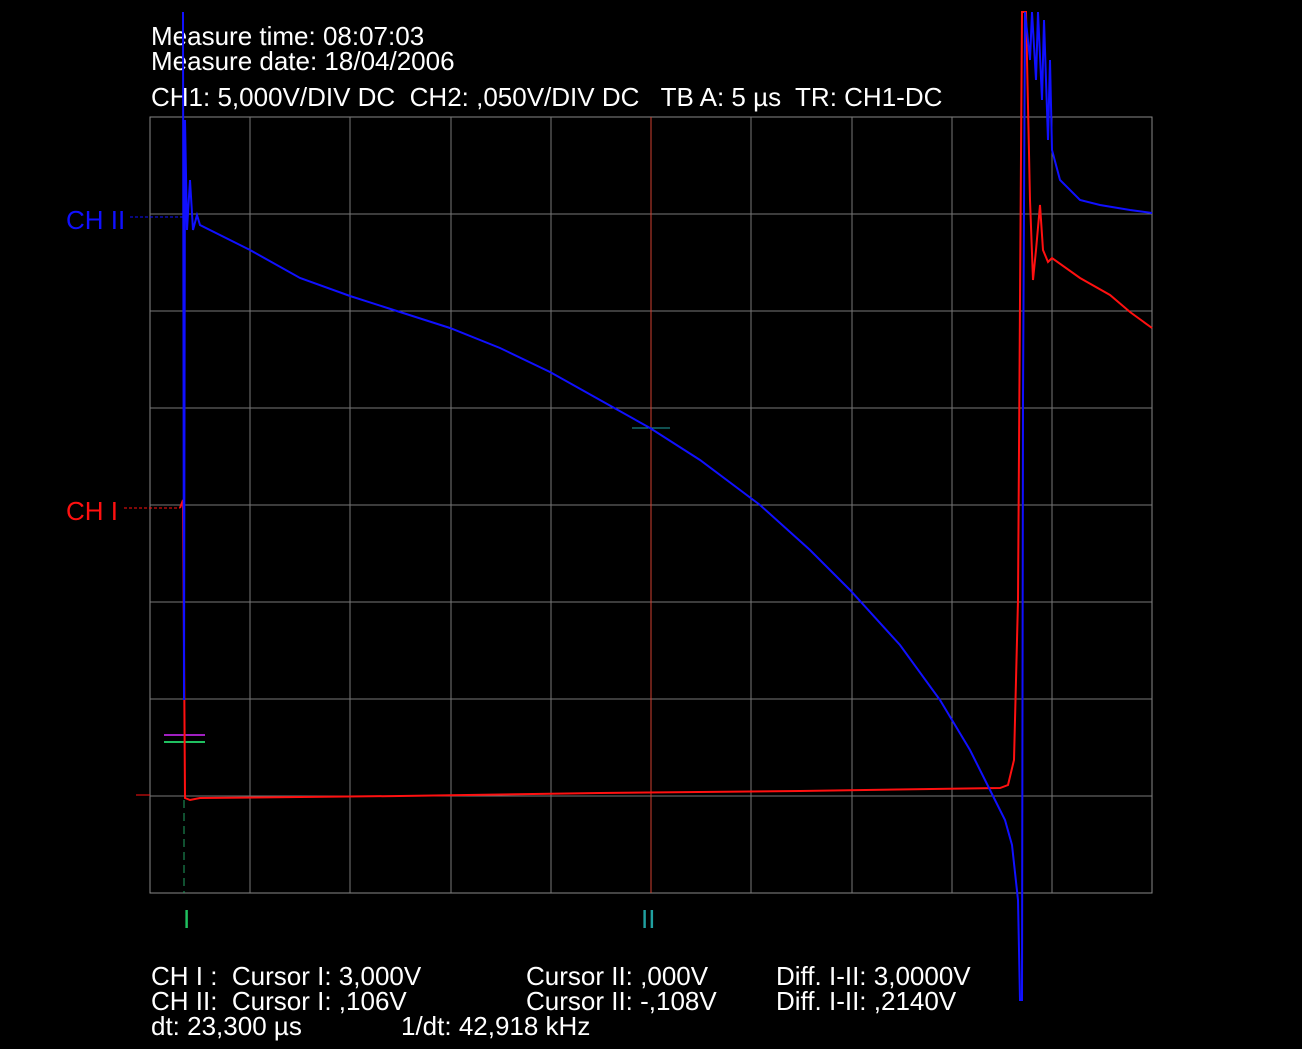  I want to click on readout-cell: Diff. I-II: ,2140V, so click(866, 1001).